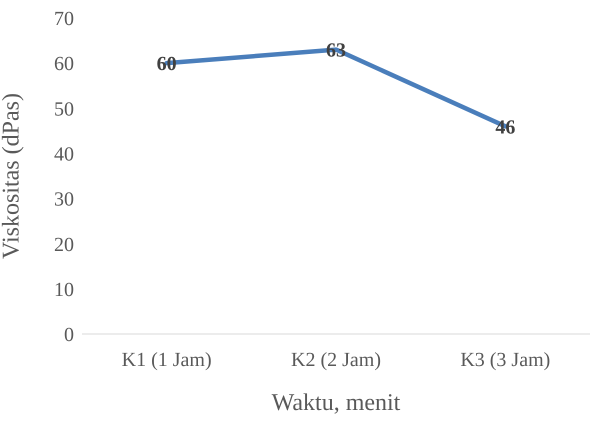  What do you see at coordinates (69, 335) in the screenshot?
I see `y-tick-label: 0` at bounding box center [69, 335].